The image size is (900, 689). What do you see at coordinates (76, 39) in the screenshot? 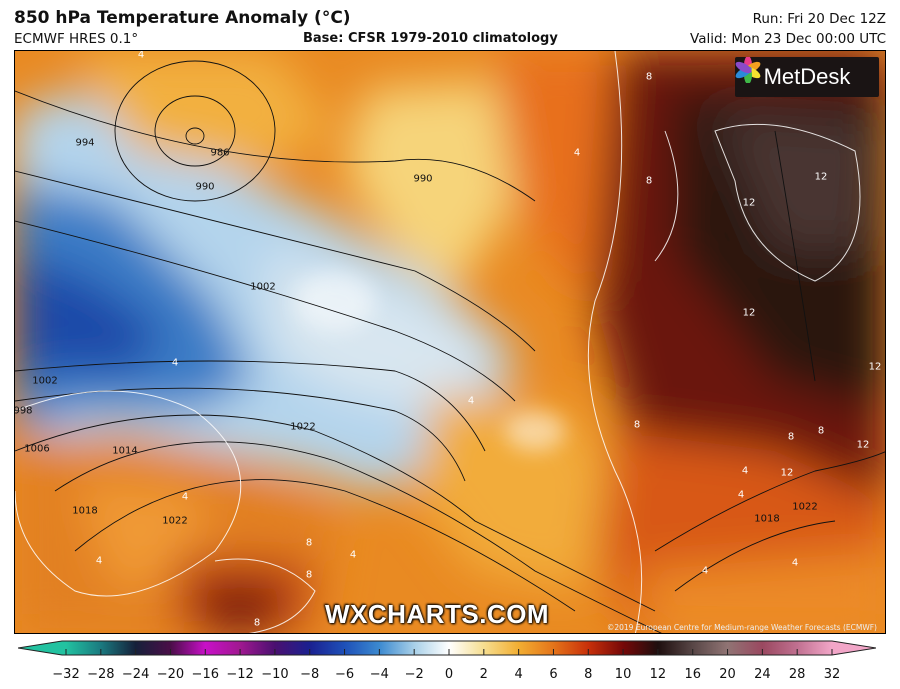
I see `model-label: ECMWF HRES 0.1°` at bounding box center [76, 39].